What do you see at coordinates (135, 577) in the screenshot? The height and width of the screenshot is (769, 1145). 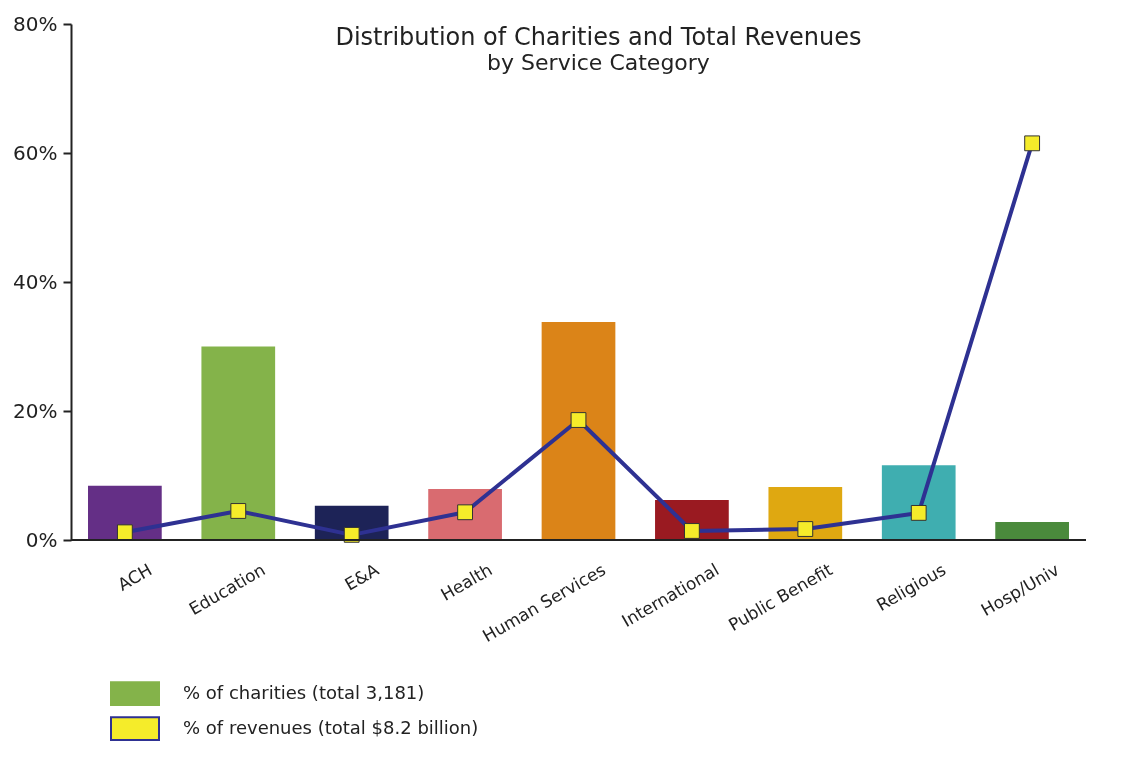 I see `x-tick-label: ACH` at bounding box center [135, 577].